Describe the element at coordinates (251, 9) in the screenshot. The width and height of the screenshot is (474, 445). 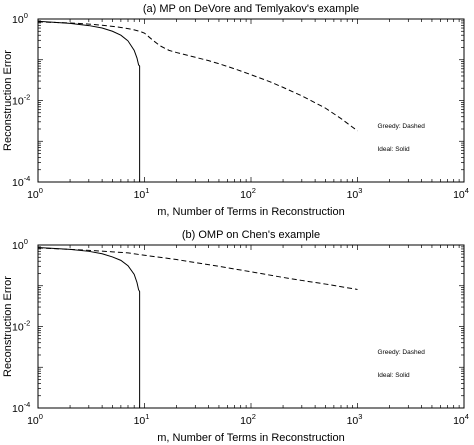
I see `chart-title: (a) MP on DeVore and Temlyakov's example` at that location.